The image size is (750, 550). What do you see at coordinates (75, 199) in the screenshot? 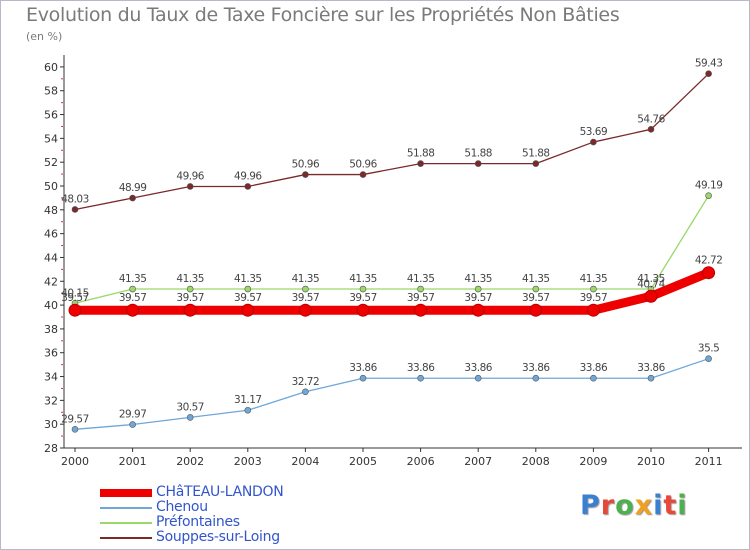
I see `data-label: 48.03` at bounding box center [75, 199].